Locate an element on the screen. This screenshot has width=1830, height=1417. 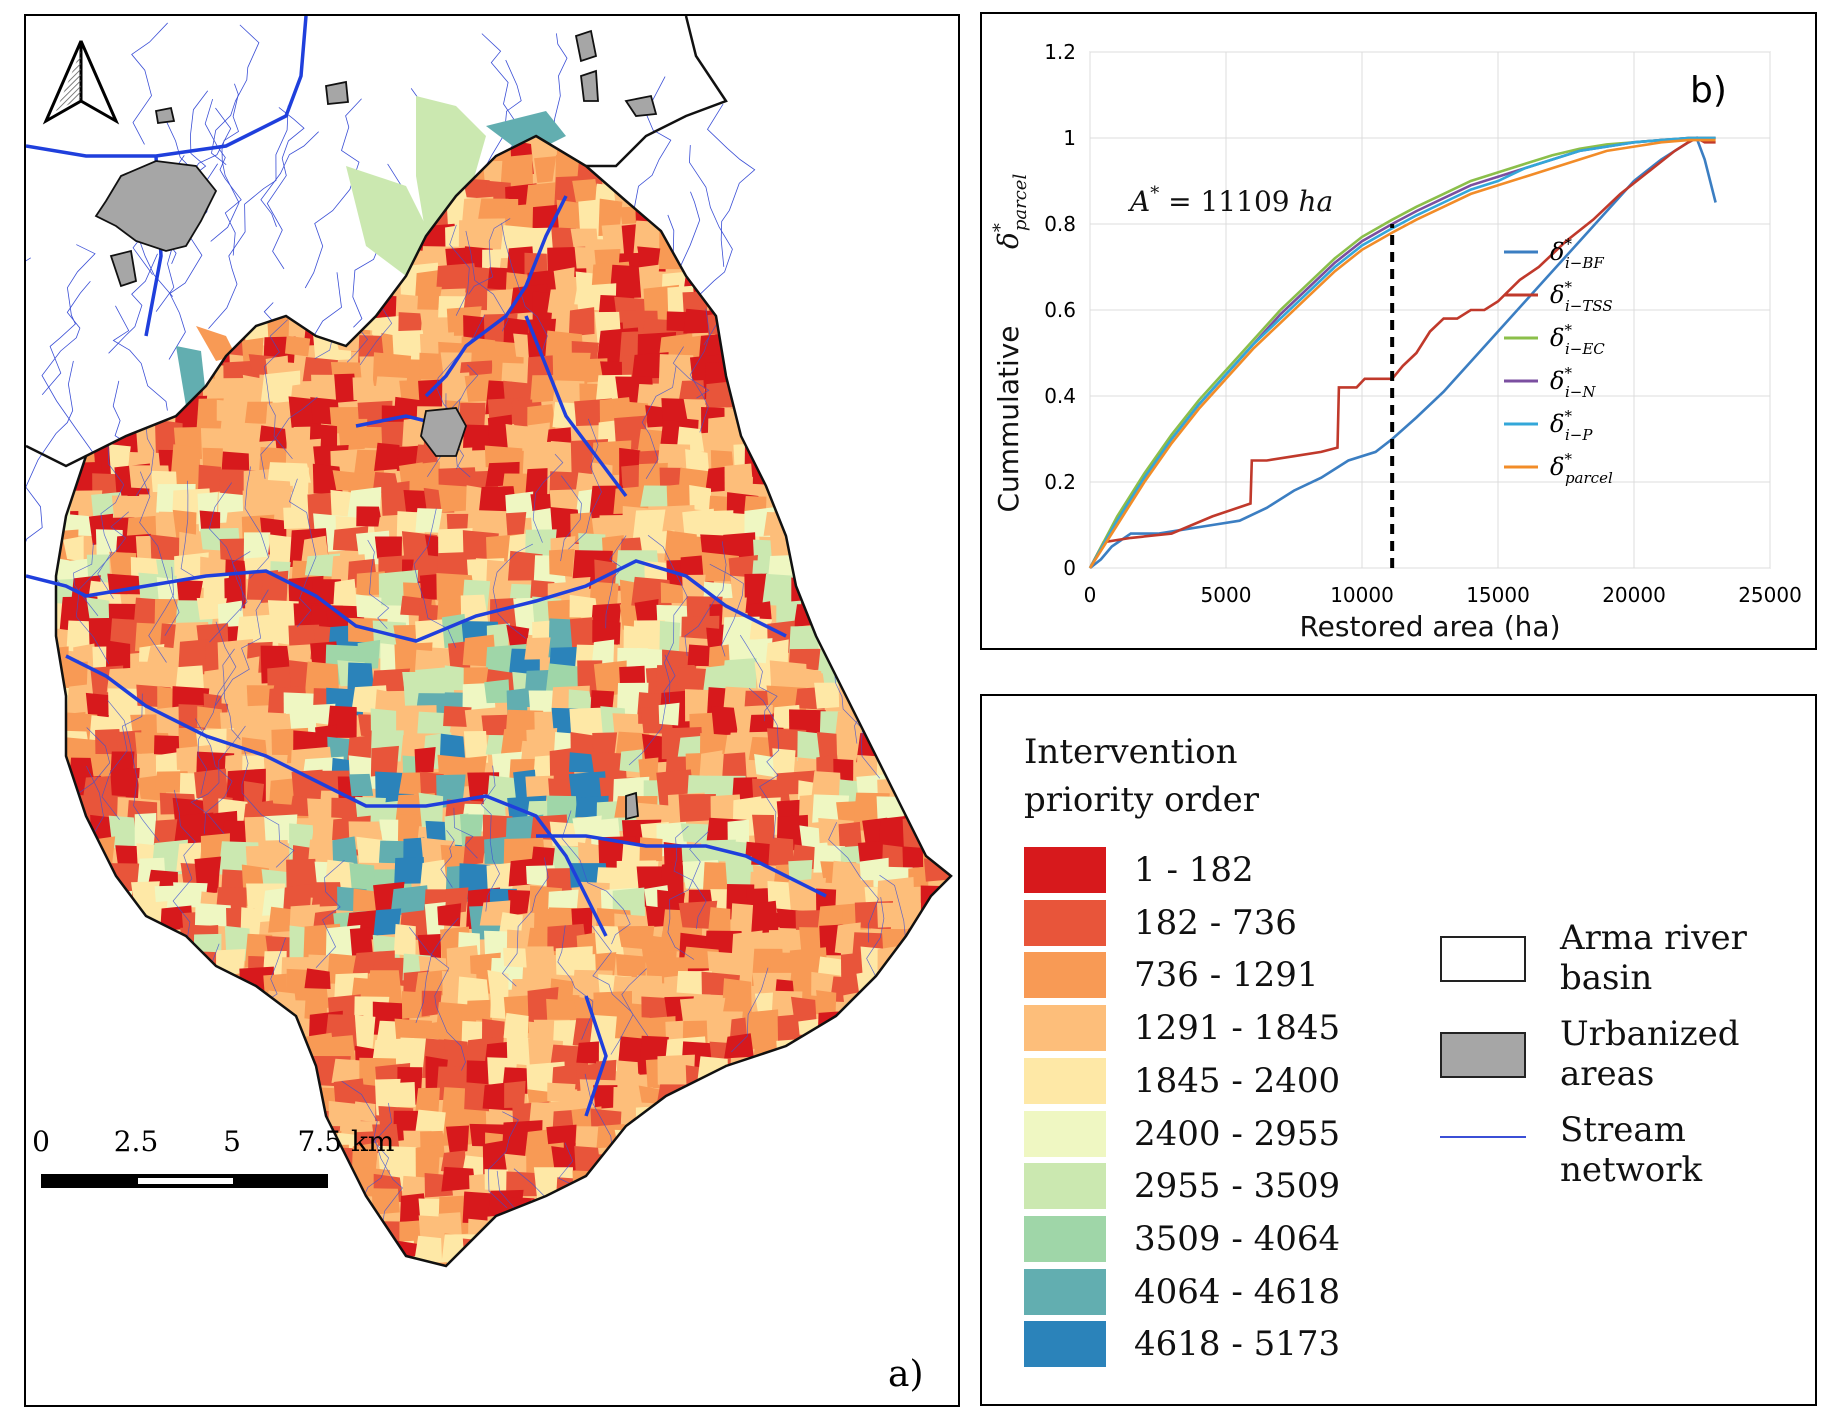
legend-title-line1: Intervention is located at coordinates (1131, 752).